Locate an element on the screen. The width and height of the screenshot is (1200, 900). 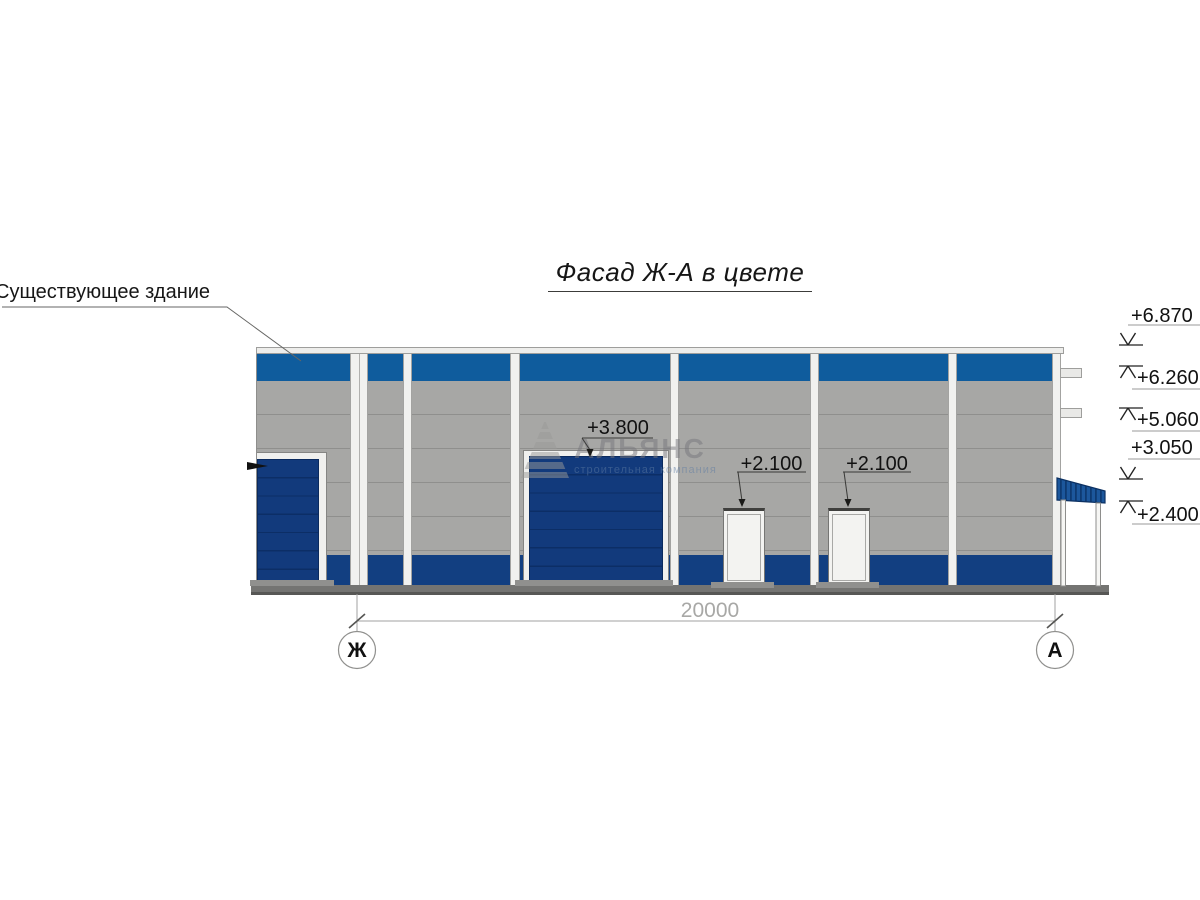
axis-letter-zh: Ж is located at coordinates (357, 650).